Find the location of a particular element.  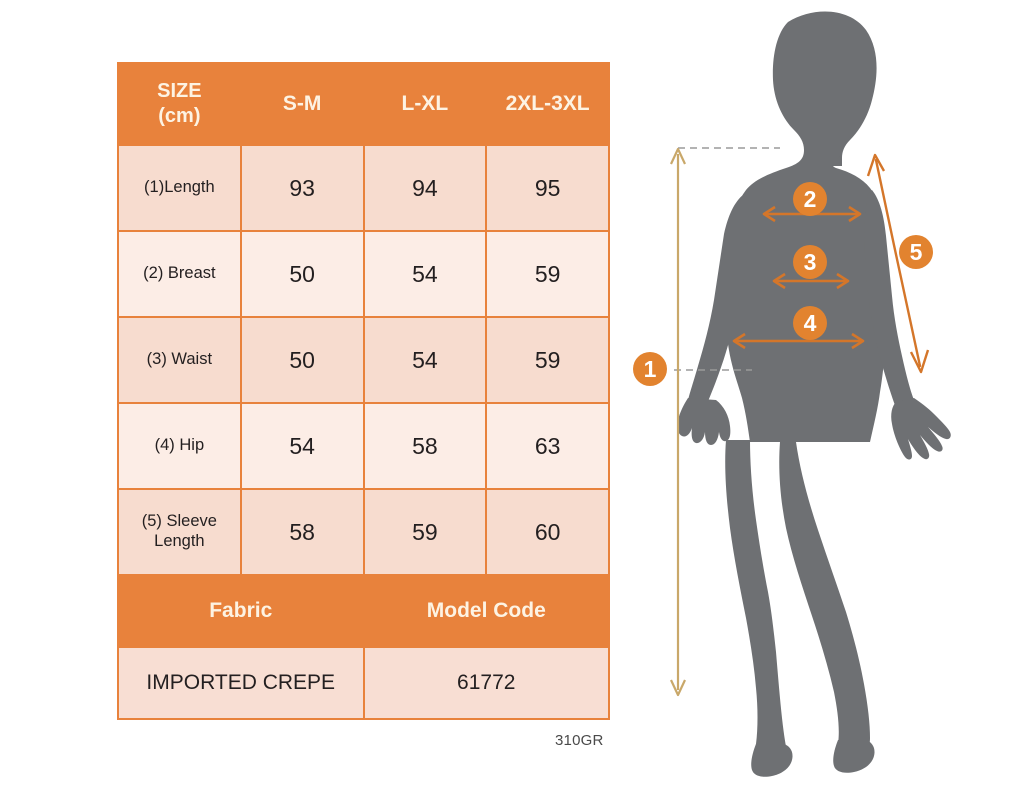

cell-sleeve-s-m: 58 is located at coordinates (302, 532).